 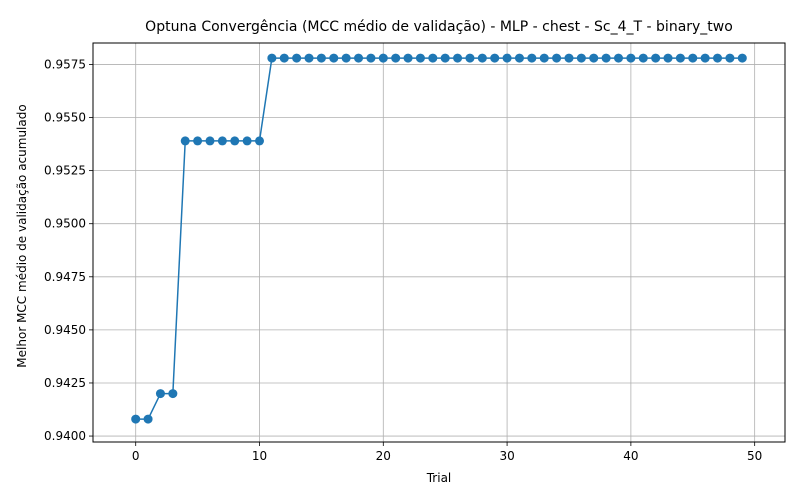 What do you see at coordinates (630, 456) in the screenshot?
I see `x-tick-label: 40` at bounding box center [630, 456].